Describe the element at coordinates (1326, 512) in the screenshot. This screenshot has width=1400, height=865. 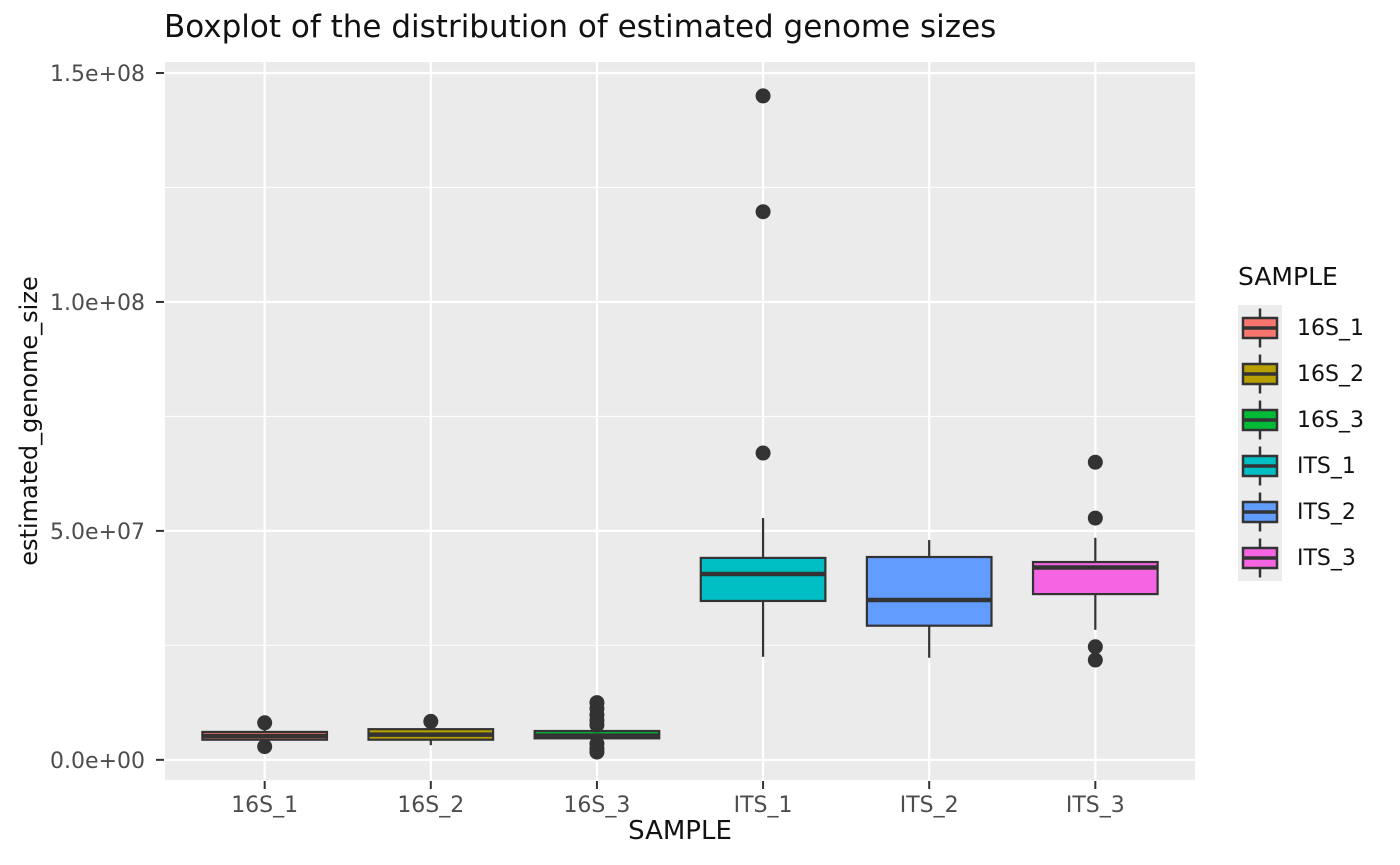
I see `legend-label: ITS_2` at that location.